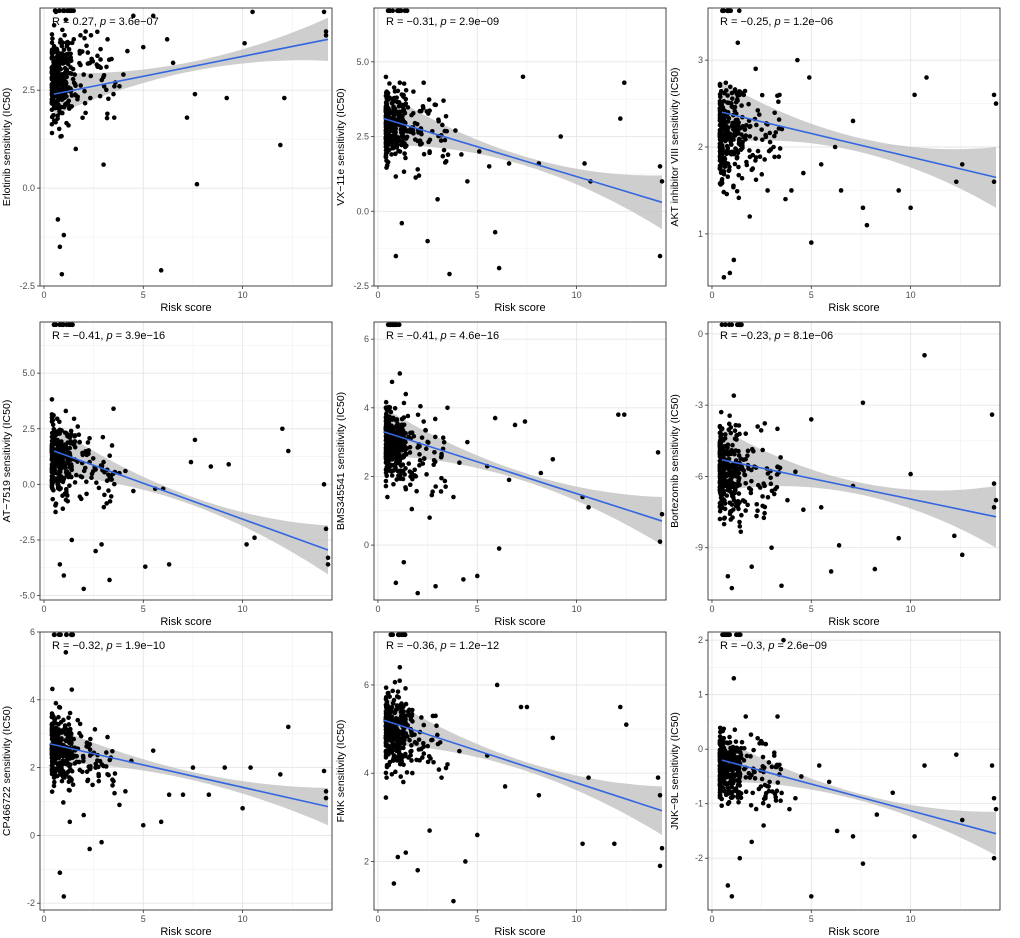 This screenshot has width=1020, height=938. I want to click on x-tick-label: 0, so click(711, 609).